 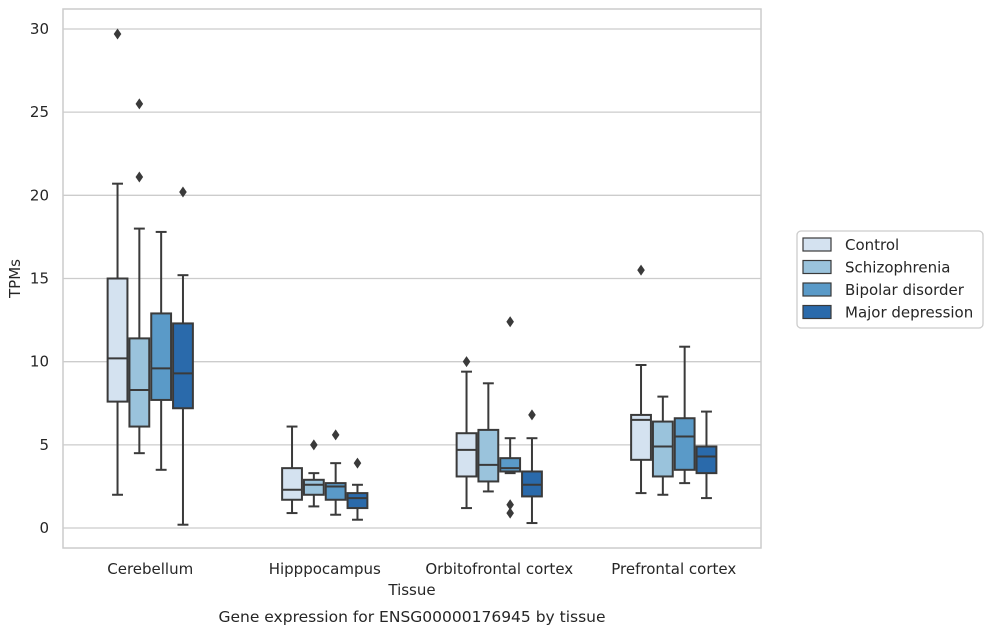 I want to click on x-tick-label: Hipppocampus, so click(x=325, y=569).